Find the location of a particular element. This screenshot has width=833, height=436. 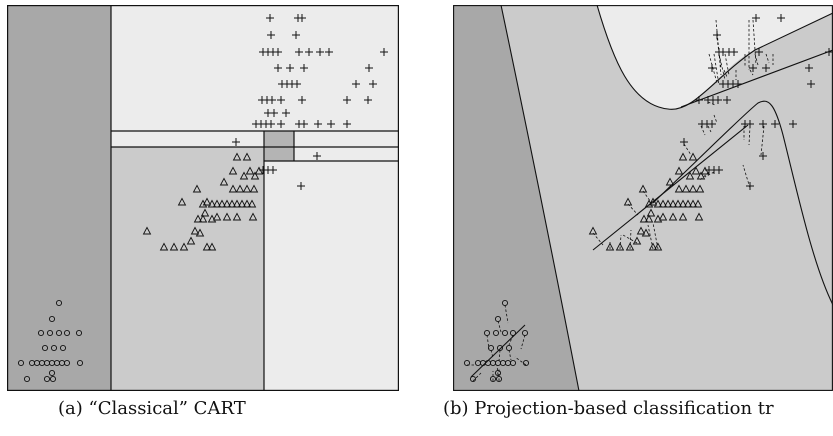

caption-b: (b) Projection-based classification tr is located at coordinates (608, 408).